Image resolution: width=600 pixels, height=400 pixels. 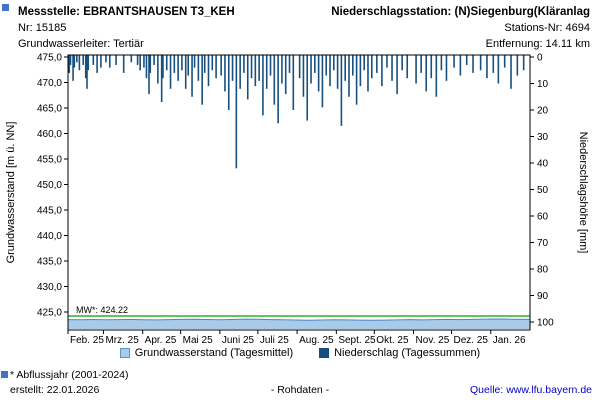 I want to click on footer-marker-icon, so click(x=4, y=374).